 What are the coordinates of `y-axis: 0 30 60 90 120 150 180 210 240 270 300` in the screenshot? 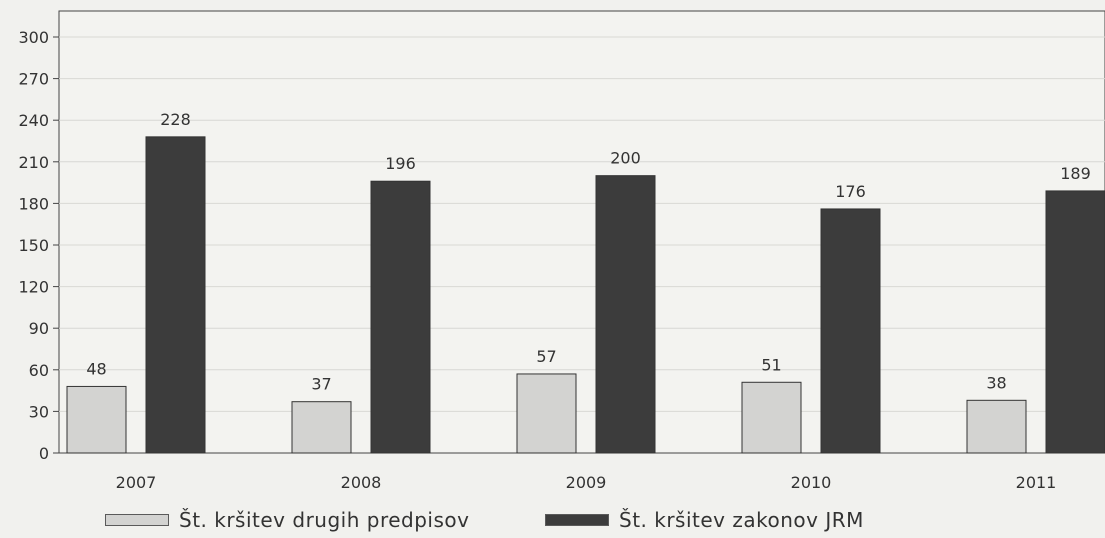 It's located at (38, 245).